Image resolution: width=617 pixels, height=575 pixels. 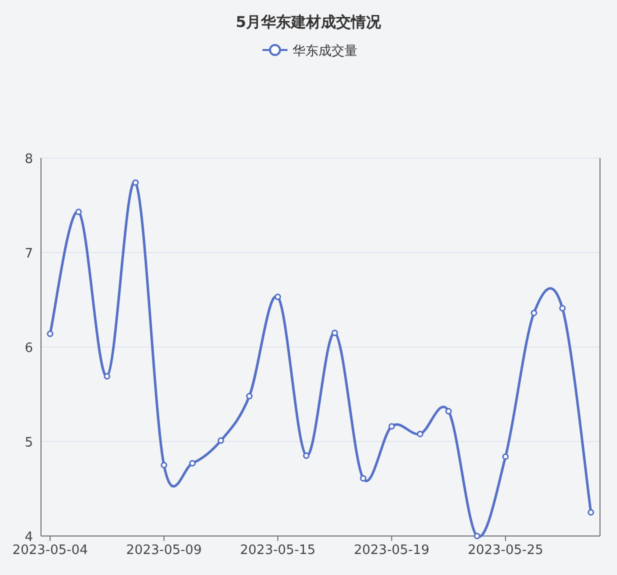 What do you see at coordinates (28, 443) in the screenshot?
I see `y-tick-label: 5` at bounding box center [28, 443].